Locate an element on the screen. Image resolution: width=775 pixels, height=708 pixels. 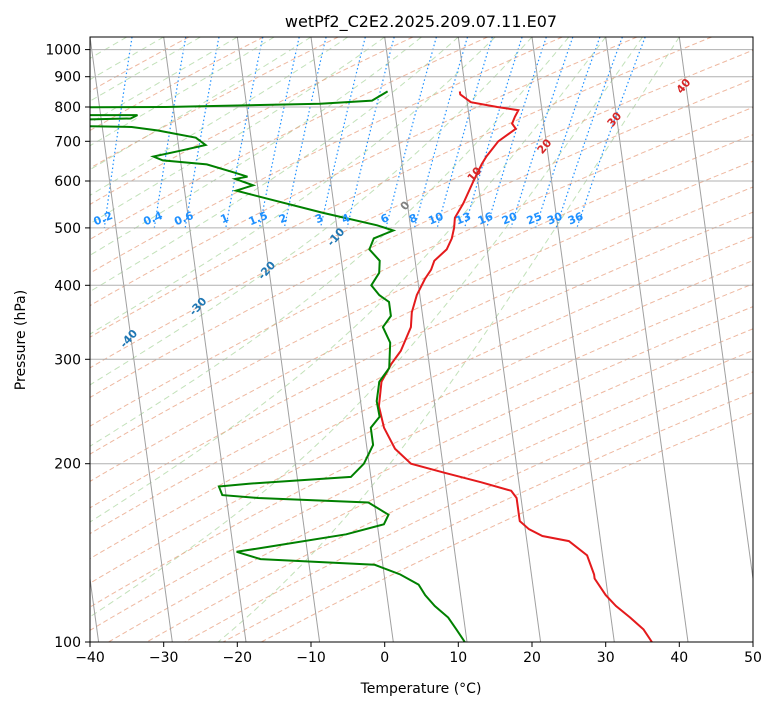
moist-adiabat-label: 30 is located at coordinates (615, 119).